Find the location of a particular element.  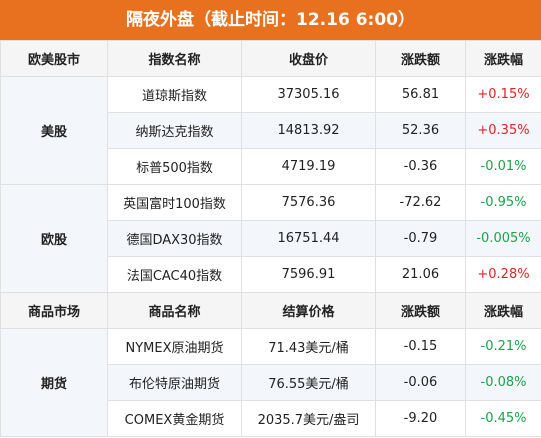

table-row: COMEX黄金期货 2035.7美元/盎司 -9.20 -0.45% is located at coordinates (271, 418).